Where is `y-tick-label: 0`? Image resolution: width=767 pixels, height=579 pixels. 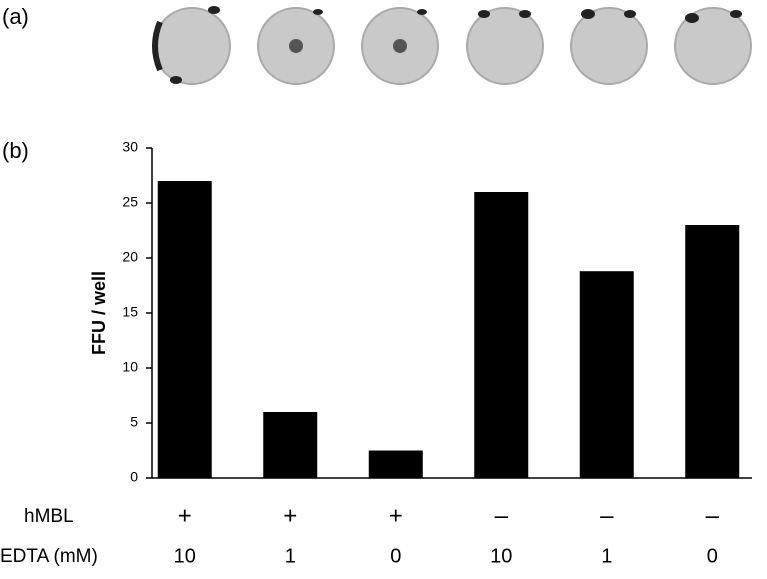
y-tick-label: 0 is located at coordinates (134, 477).